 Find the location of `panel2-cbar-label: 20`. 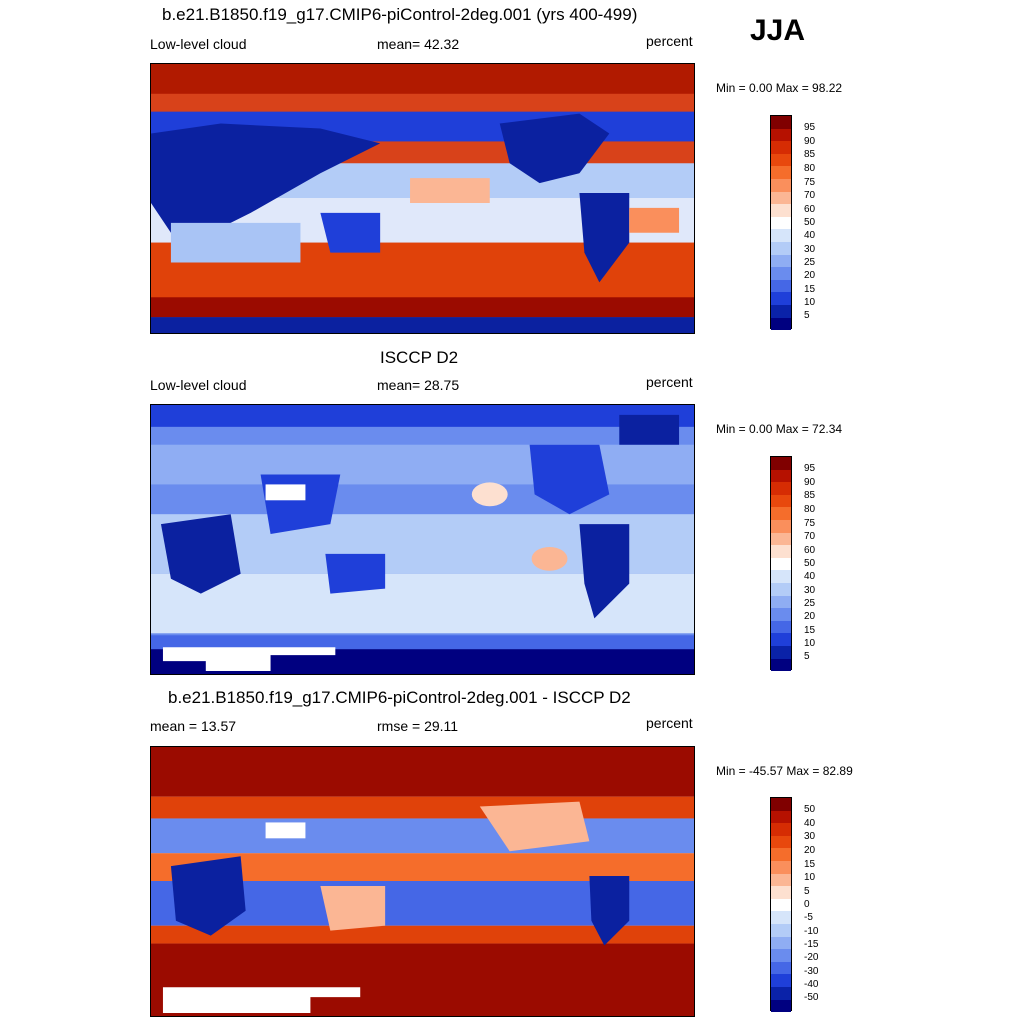

panel2-cbar-label: 20 is located at coordinates (810, 616).